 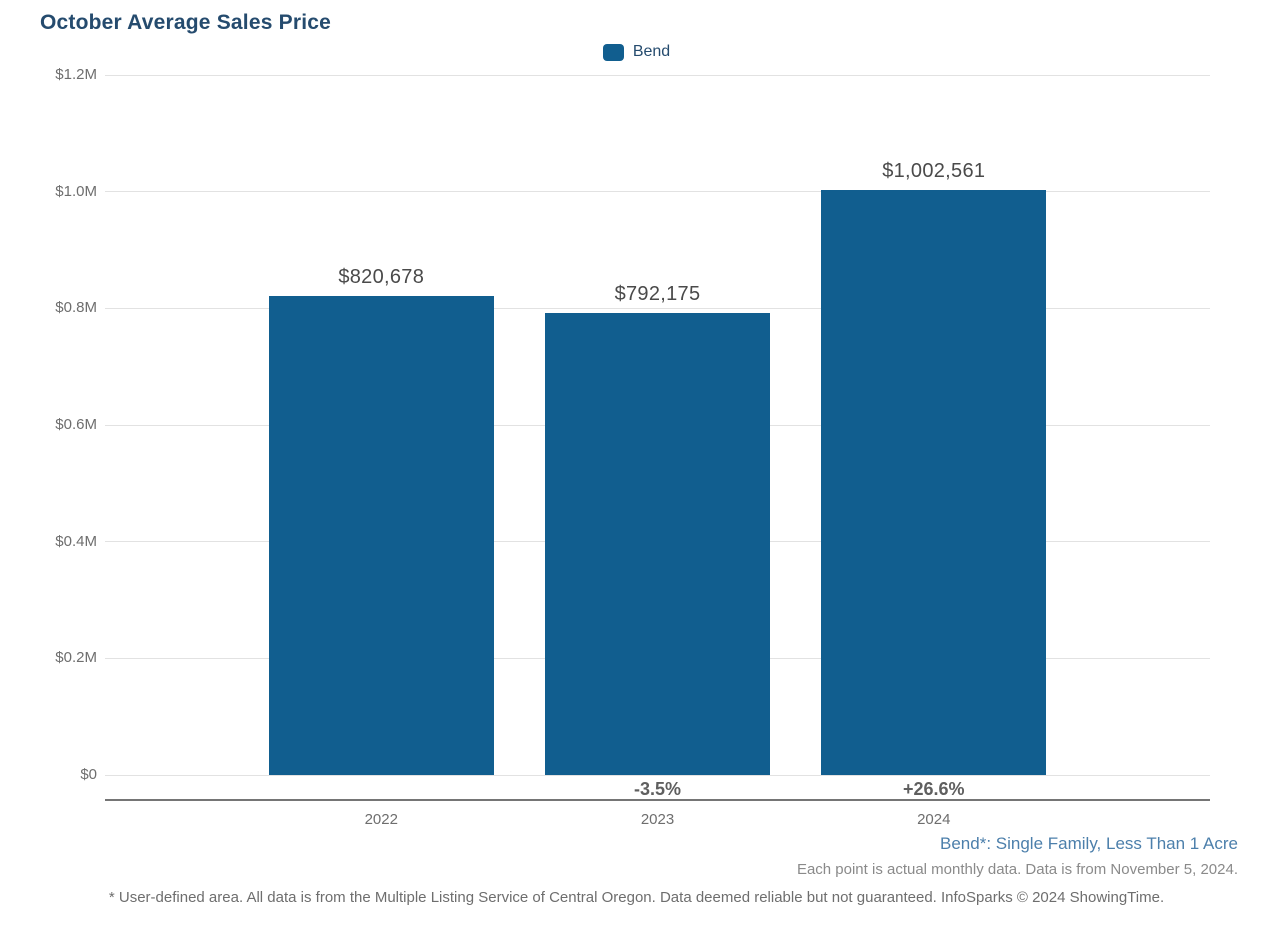 I want to click on y-axis-tick-label: $1.0M, so click(x=76, y=191).